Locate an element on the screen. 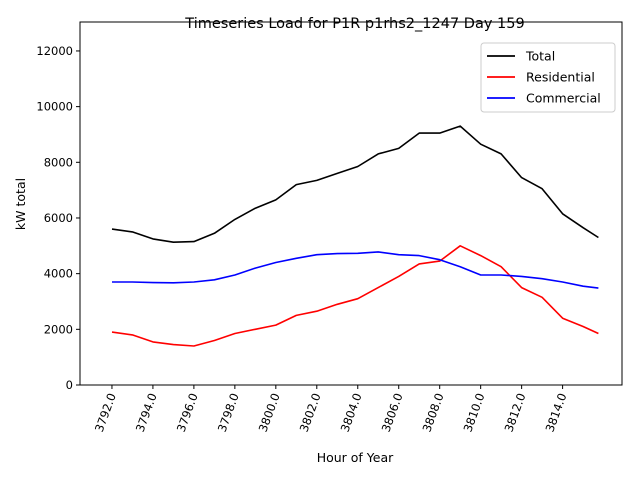 The width and height of the screenshot is (640, 484). x-tick-label: 3800.0 is located at coordinates (269, 412).